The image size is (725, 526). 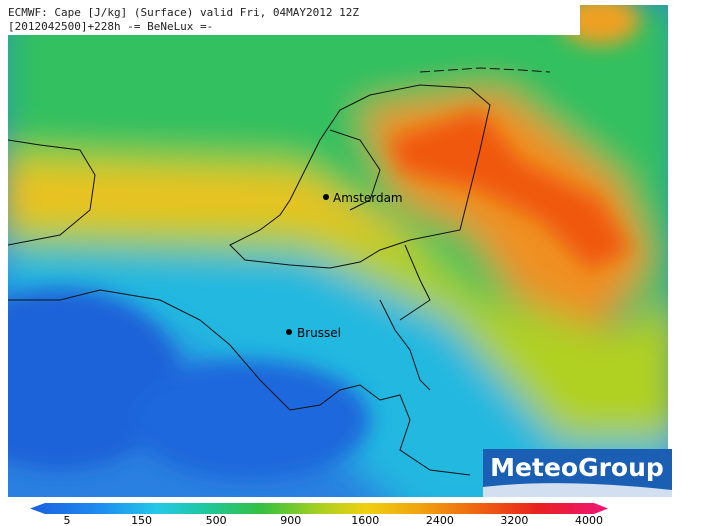 I want to click on colorbar-tick-label: 5, so click(x=67, y=520).